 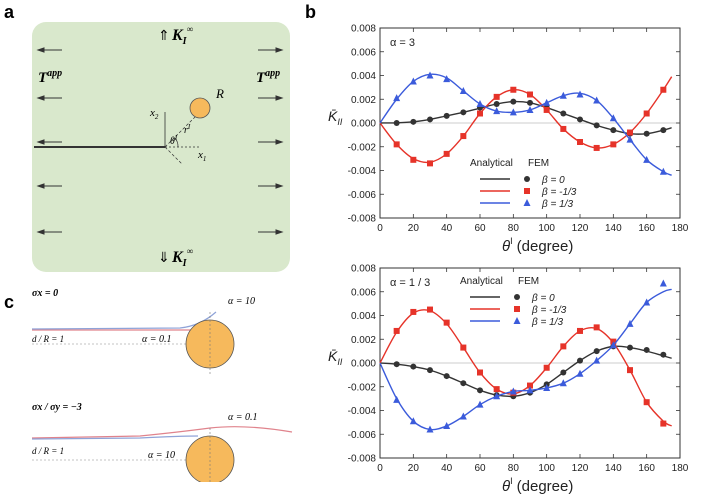 What do you see at coordinates (173, 155) in the screenshot?
I see `local-axis` at bounding box center [173, 155].